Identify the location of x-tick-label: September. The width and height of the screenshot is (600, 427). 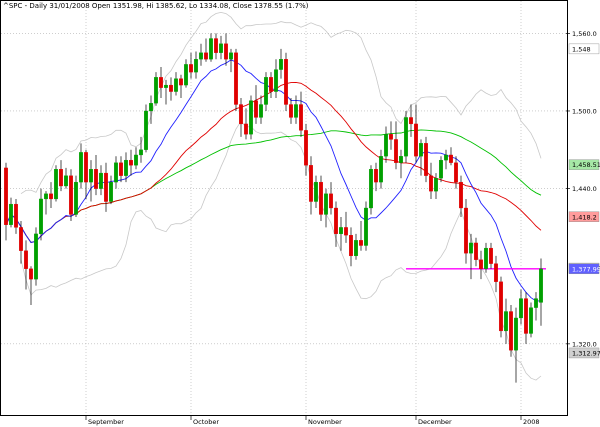
(106, 422).